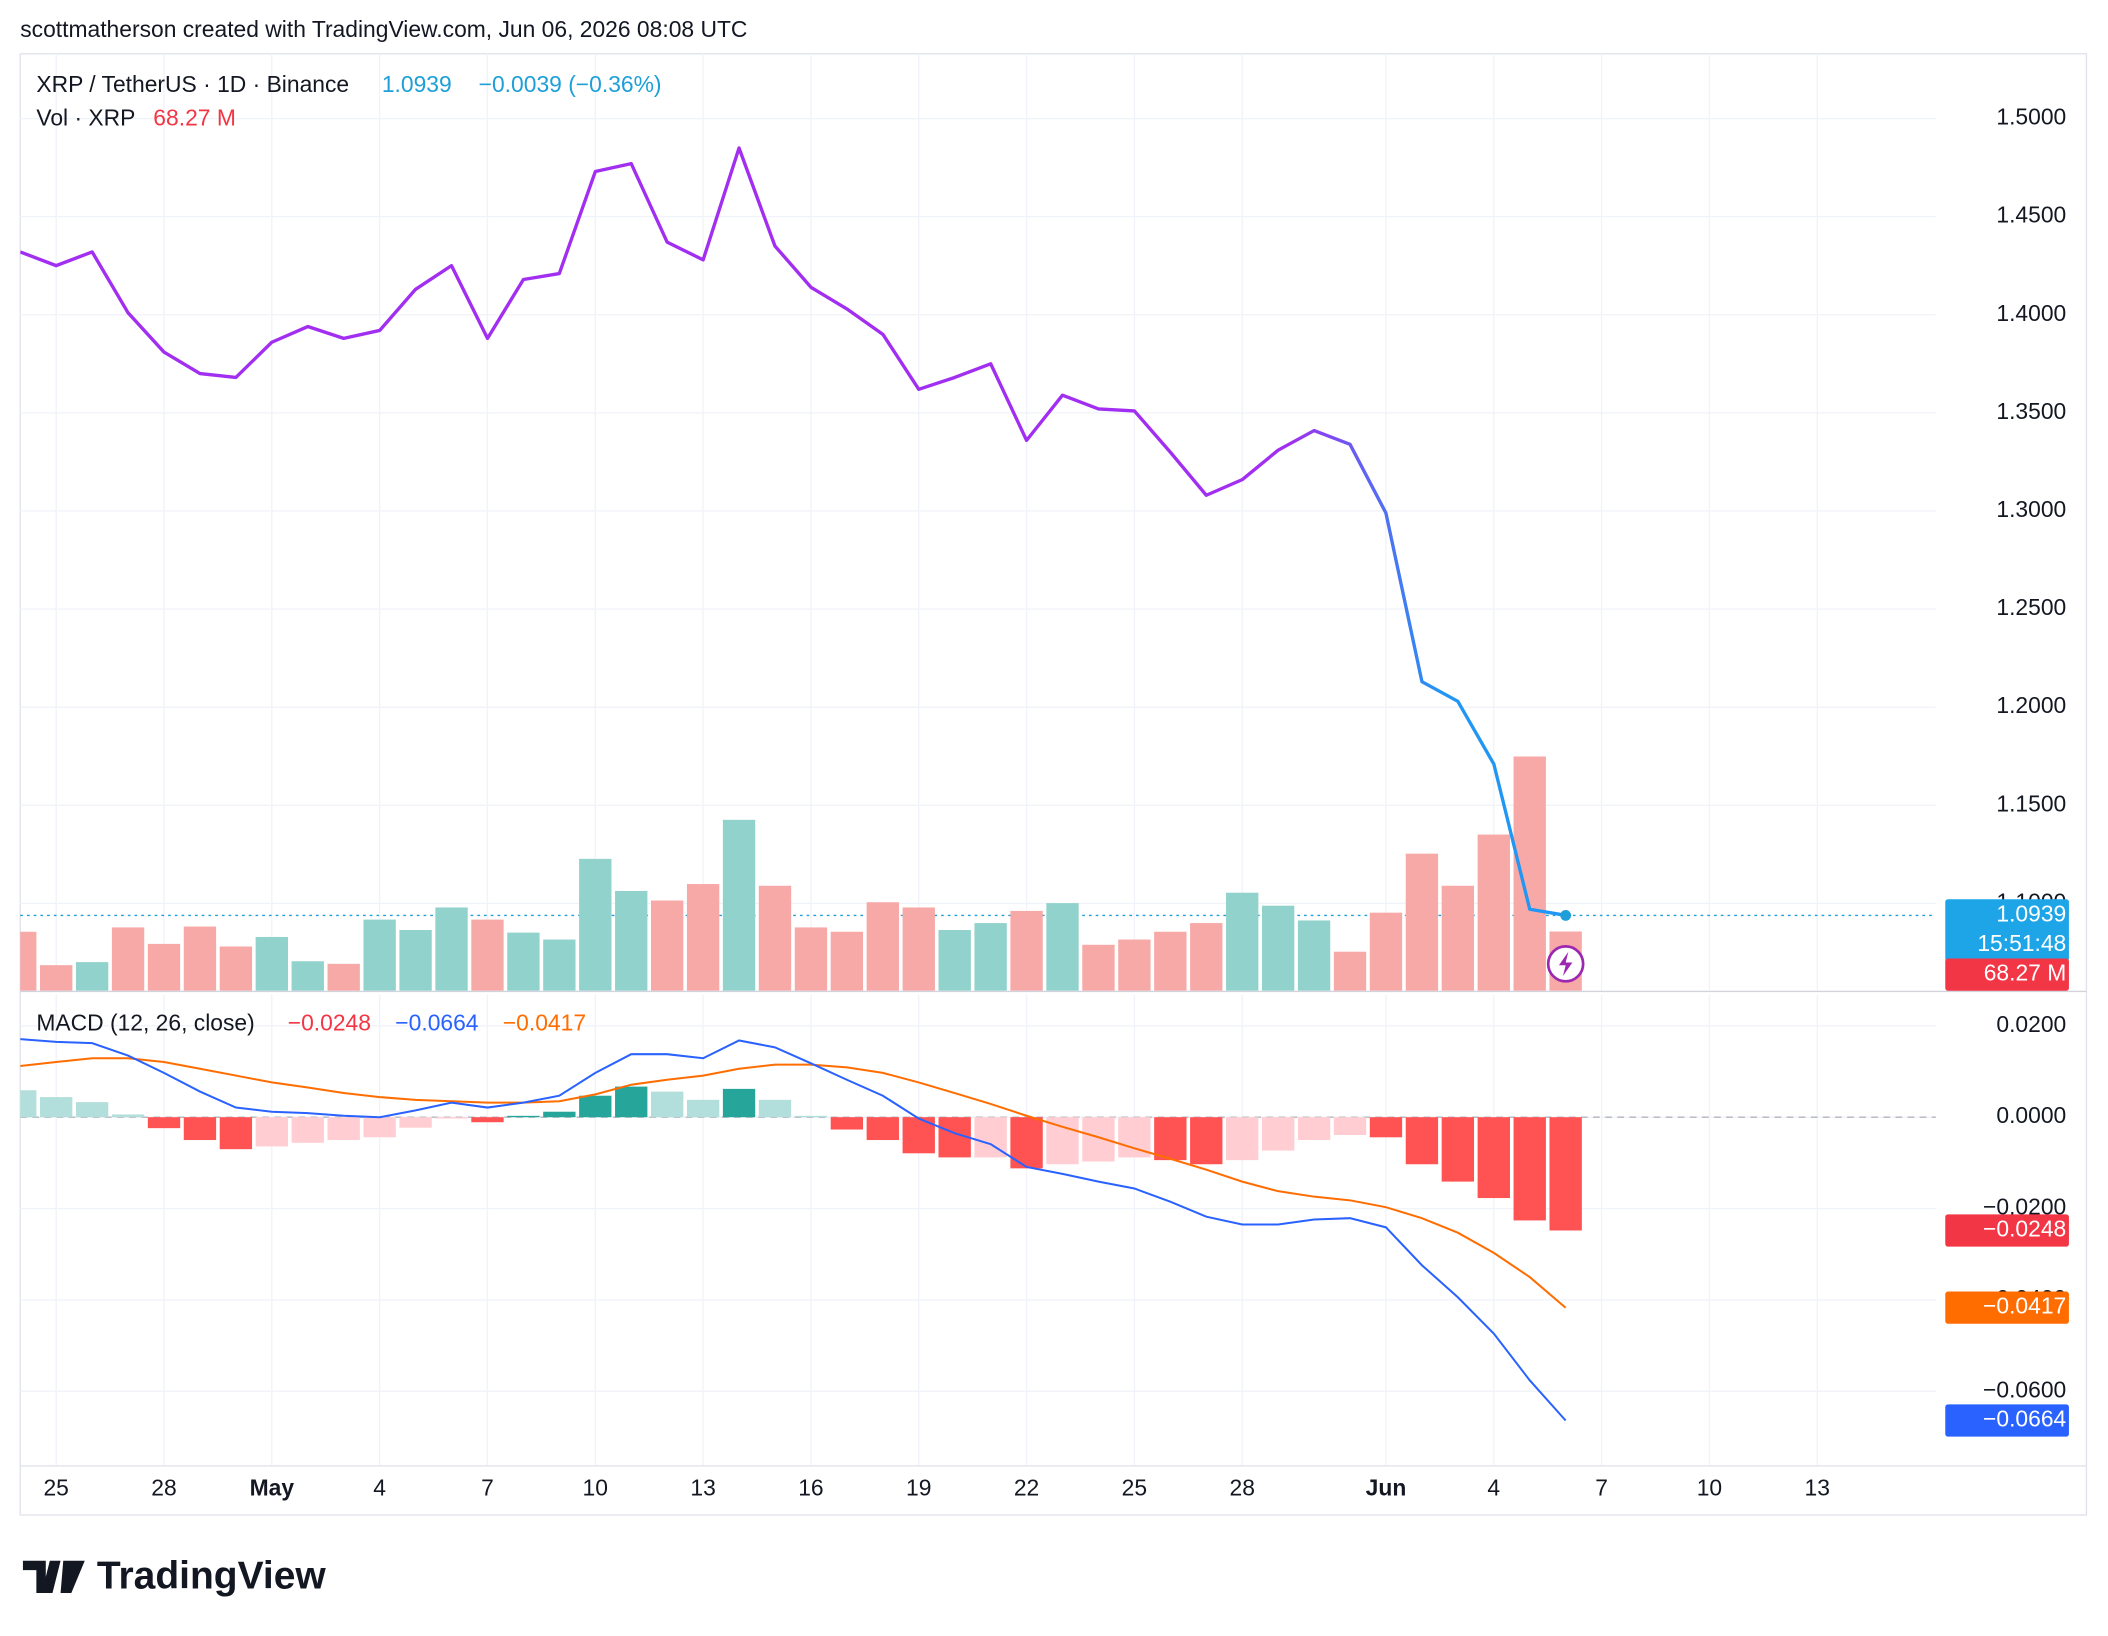 This screenshot has width=2108, height=1636. What do you see at coordinates (192, 84) in the screenshot?
I see `legend-symbol: XRP / TetherUS · 1D · Binance` at bounding box center [192, 84].